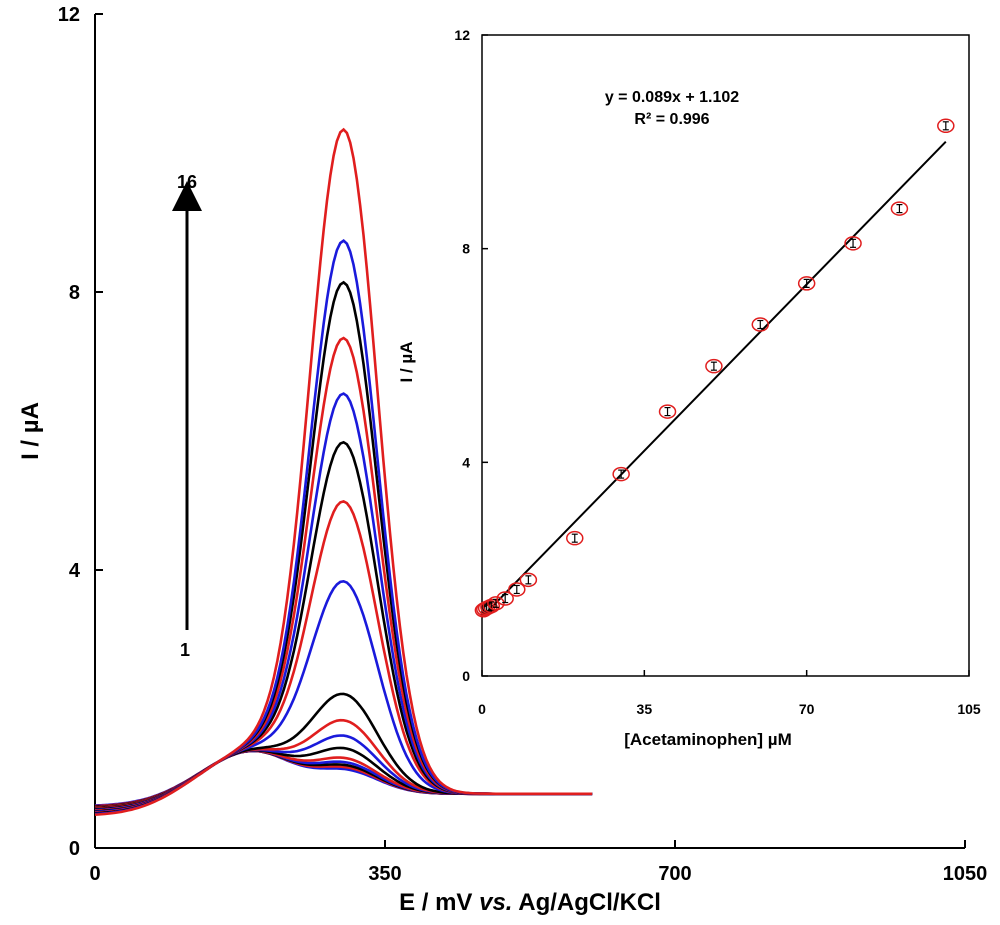 This screenshot has width=1000, height=925. What do you see at coordinates (69, 15) in the screenshot?
I see `main-y-tick-label: 12` at bounding box center [69, 15].